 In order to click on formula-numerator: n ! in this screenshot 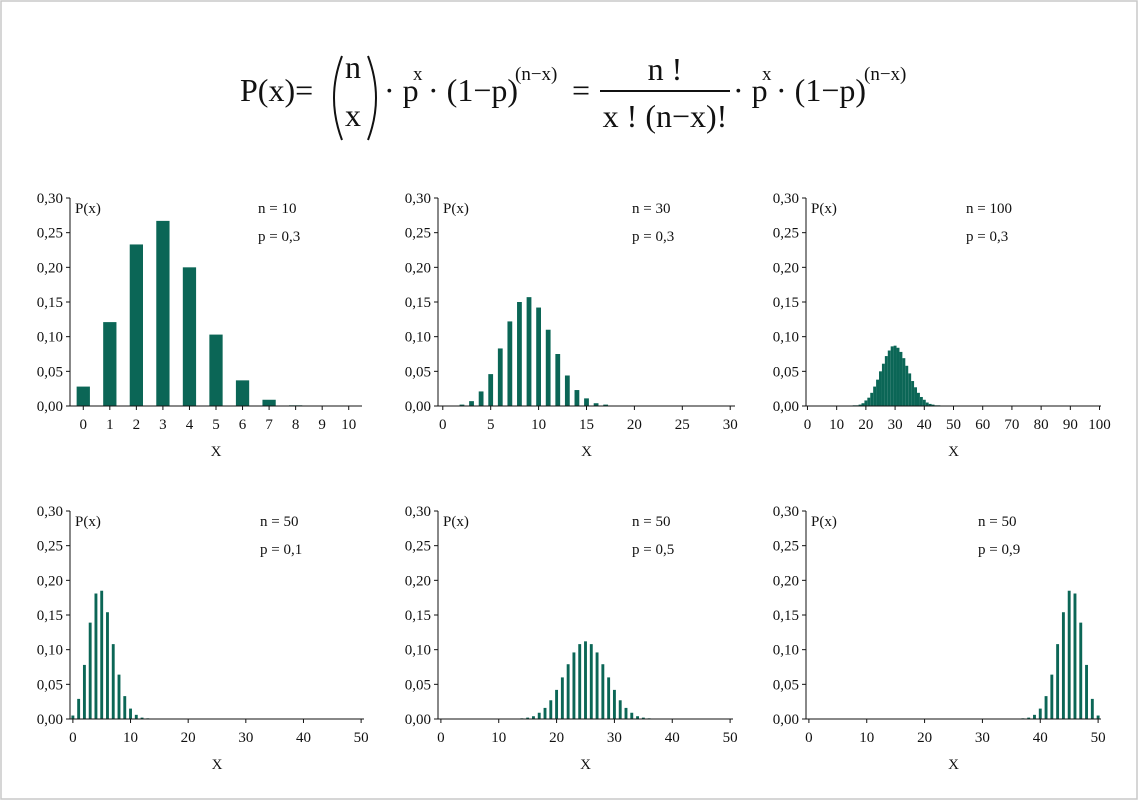, I will do `click(665, 69)`.